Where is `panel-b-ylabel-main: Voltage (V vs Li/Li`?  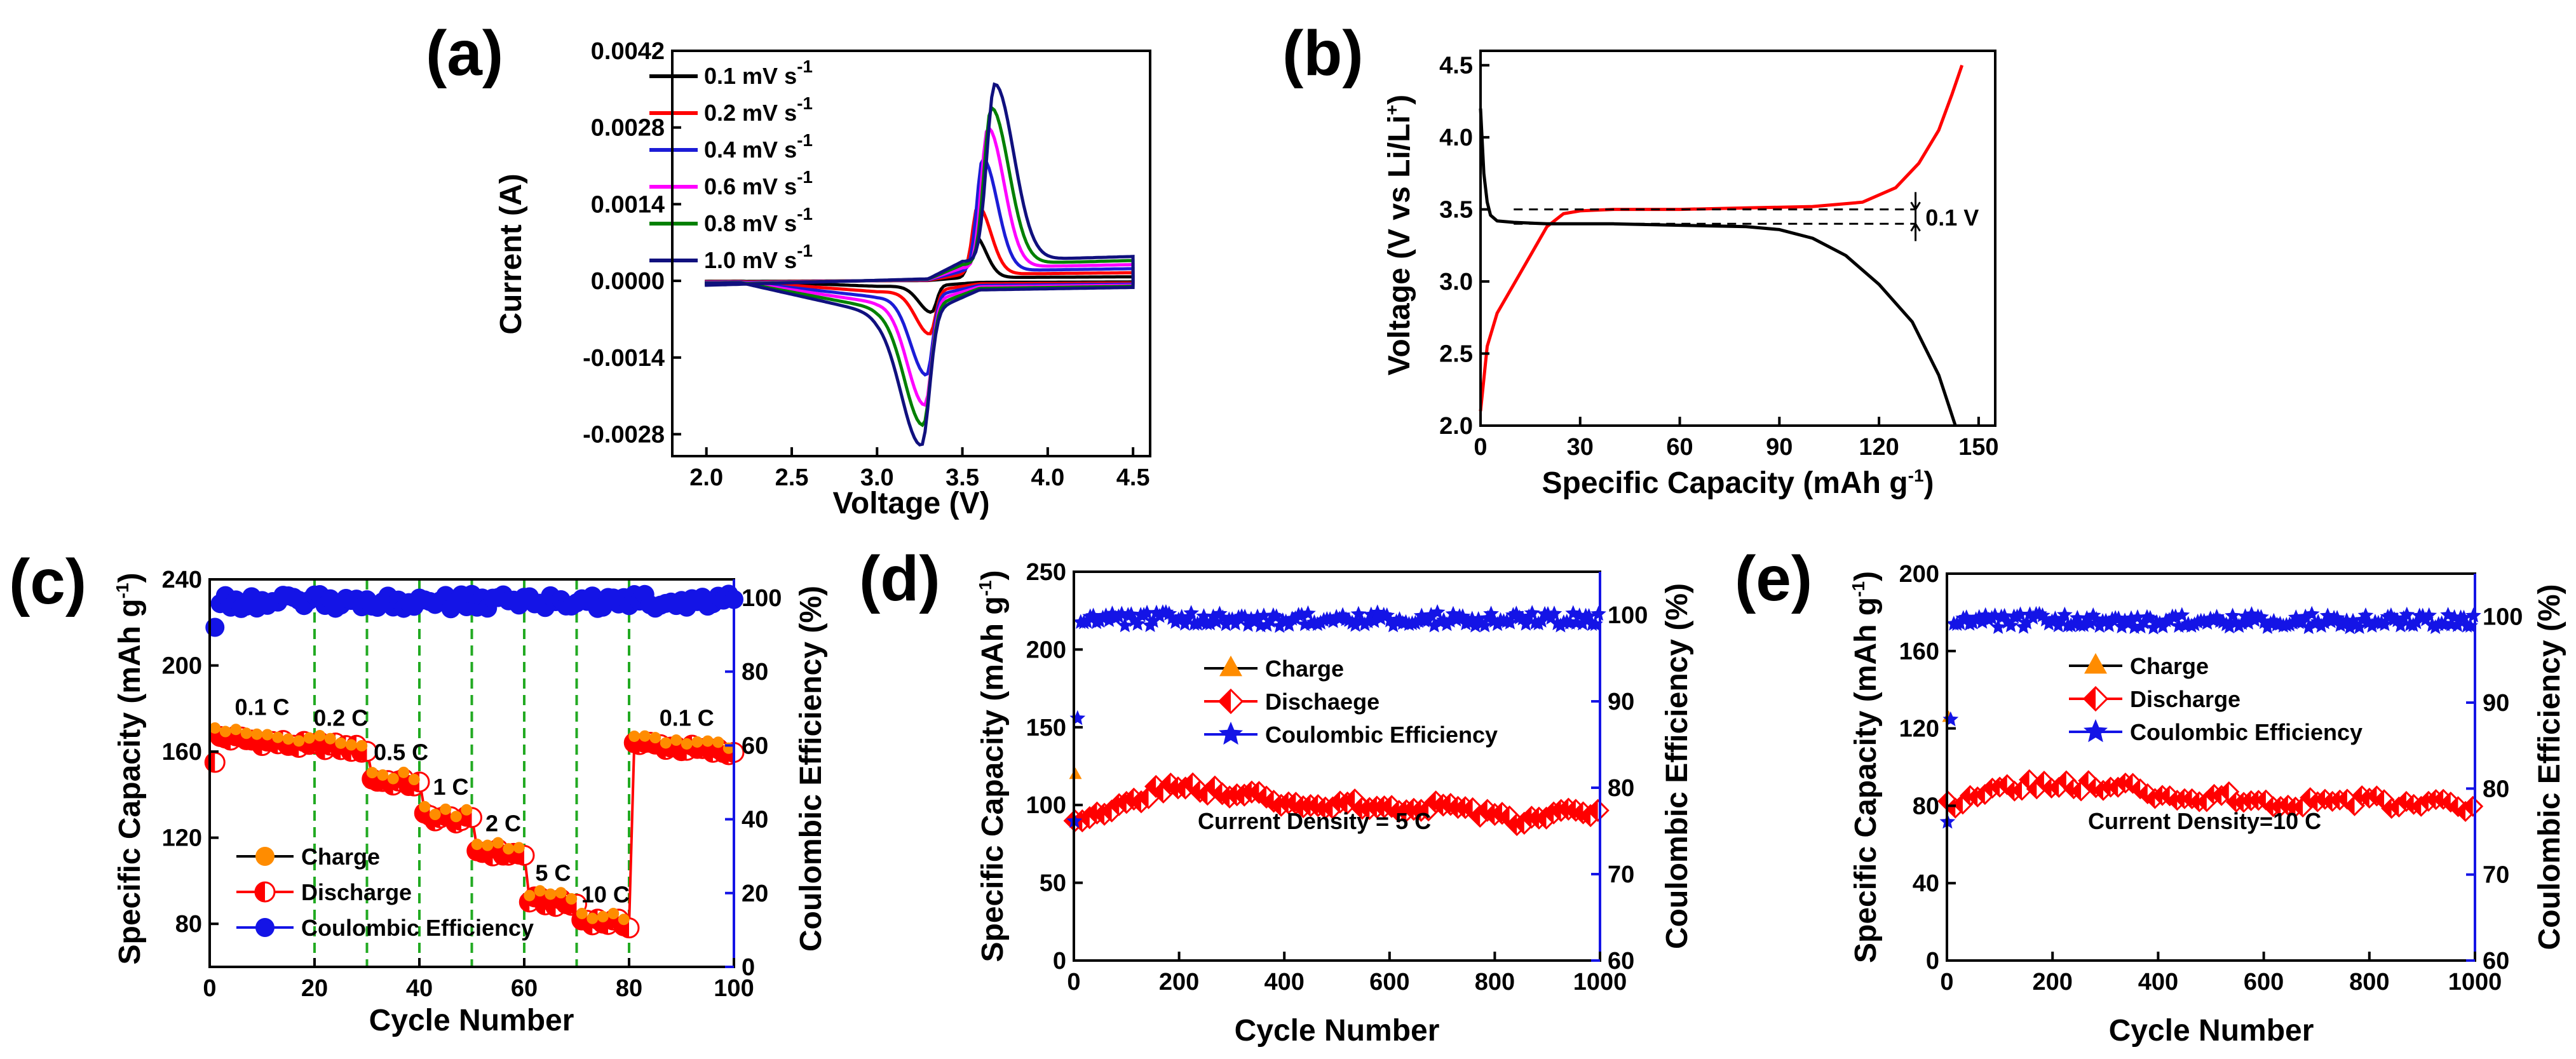
panel-b-ylabel-main: Voltage (V vs Li/Li is located at coordinates (1399, 245).